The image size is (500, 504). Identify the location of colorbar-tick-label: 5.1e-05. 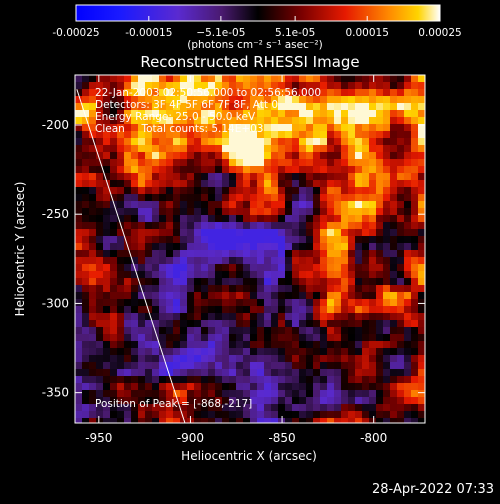
(295, 33).